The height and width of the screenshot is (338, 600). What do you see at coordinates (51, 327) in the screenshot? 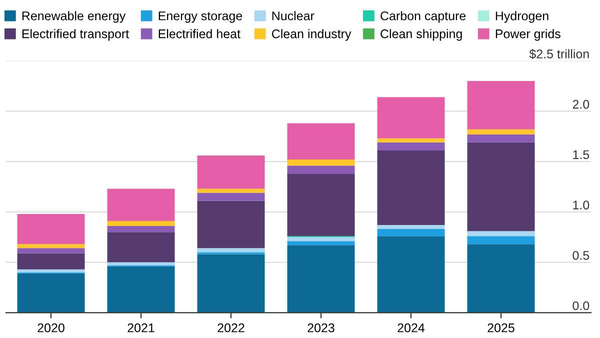
I see `x-tick-label: 2020` at bounding box center [51, 327].